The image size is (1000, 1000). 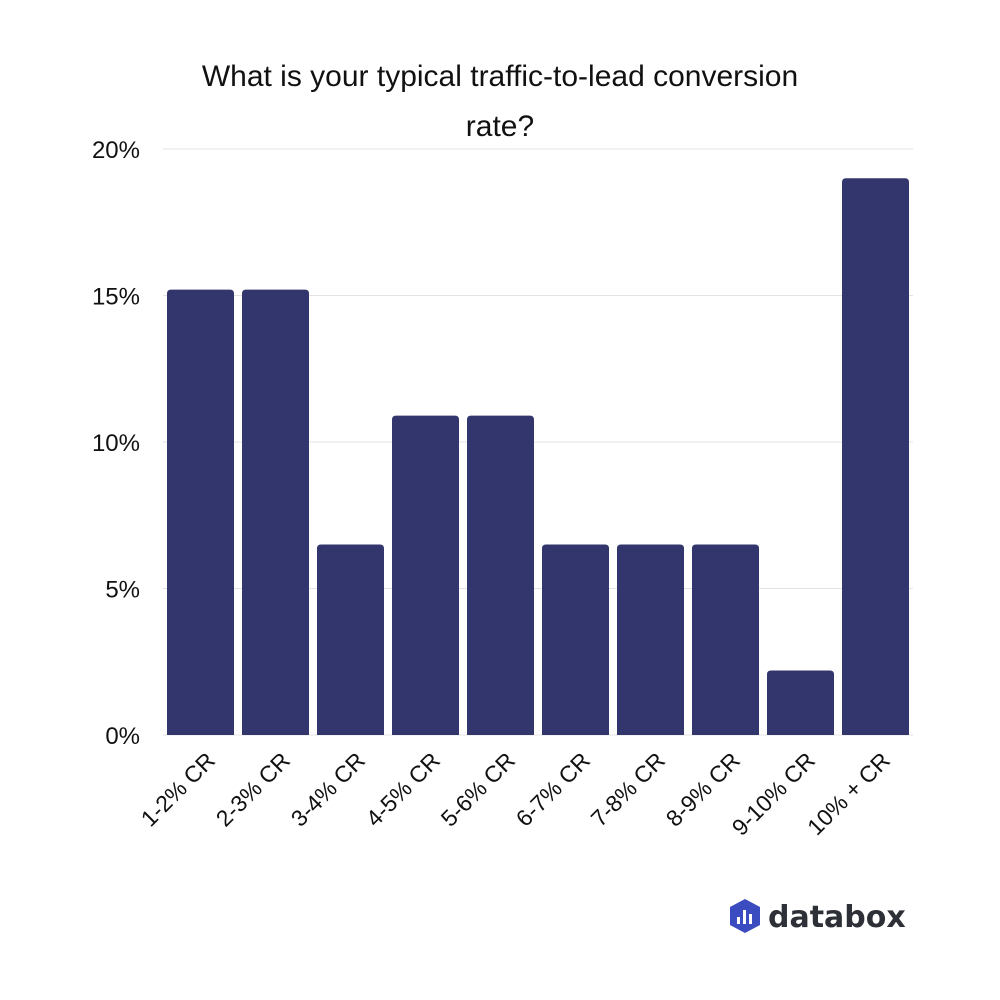 What do you see at coordinates (837, 917) in the screenshot?
I see `databox-logo-text: databox` at bounding box center [837, 917].